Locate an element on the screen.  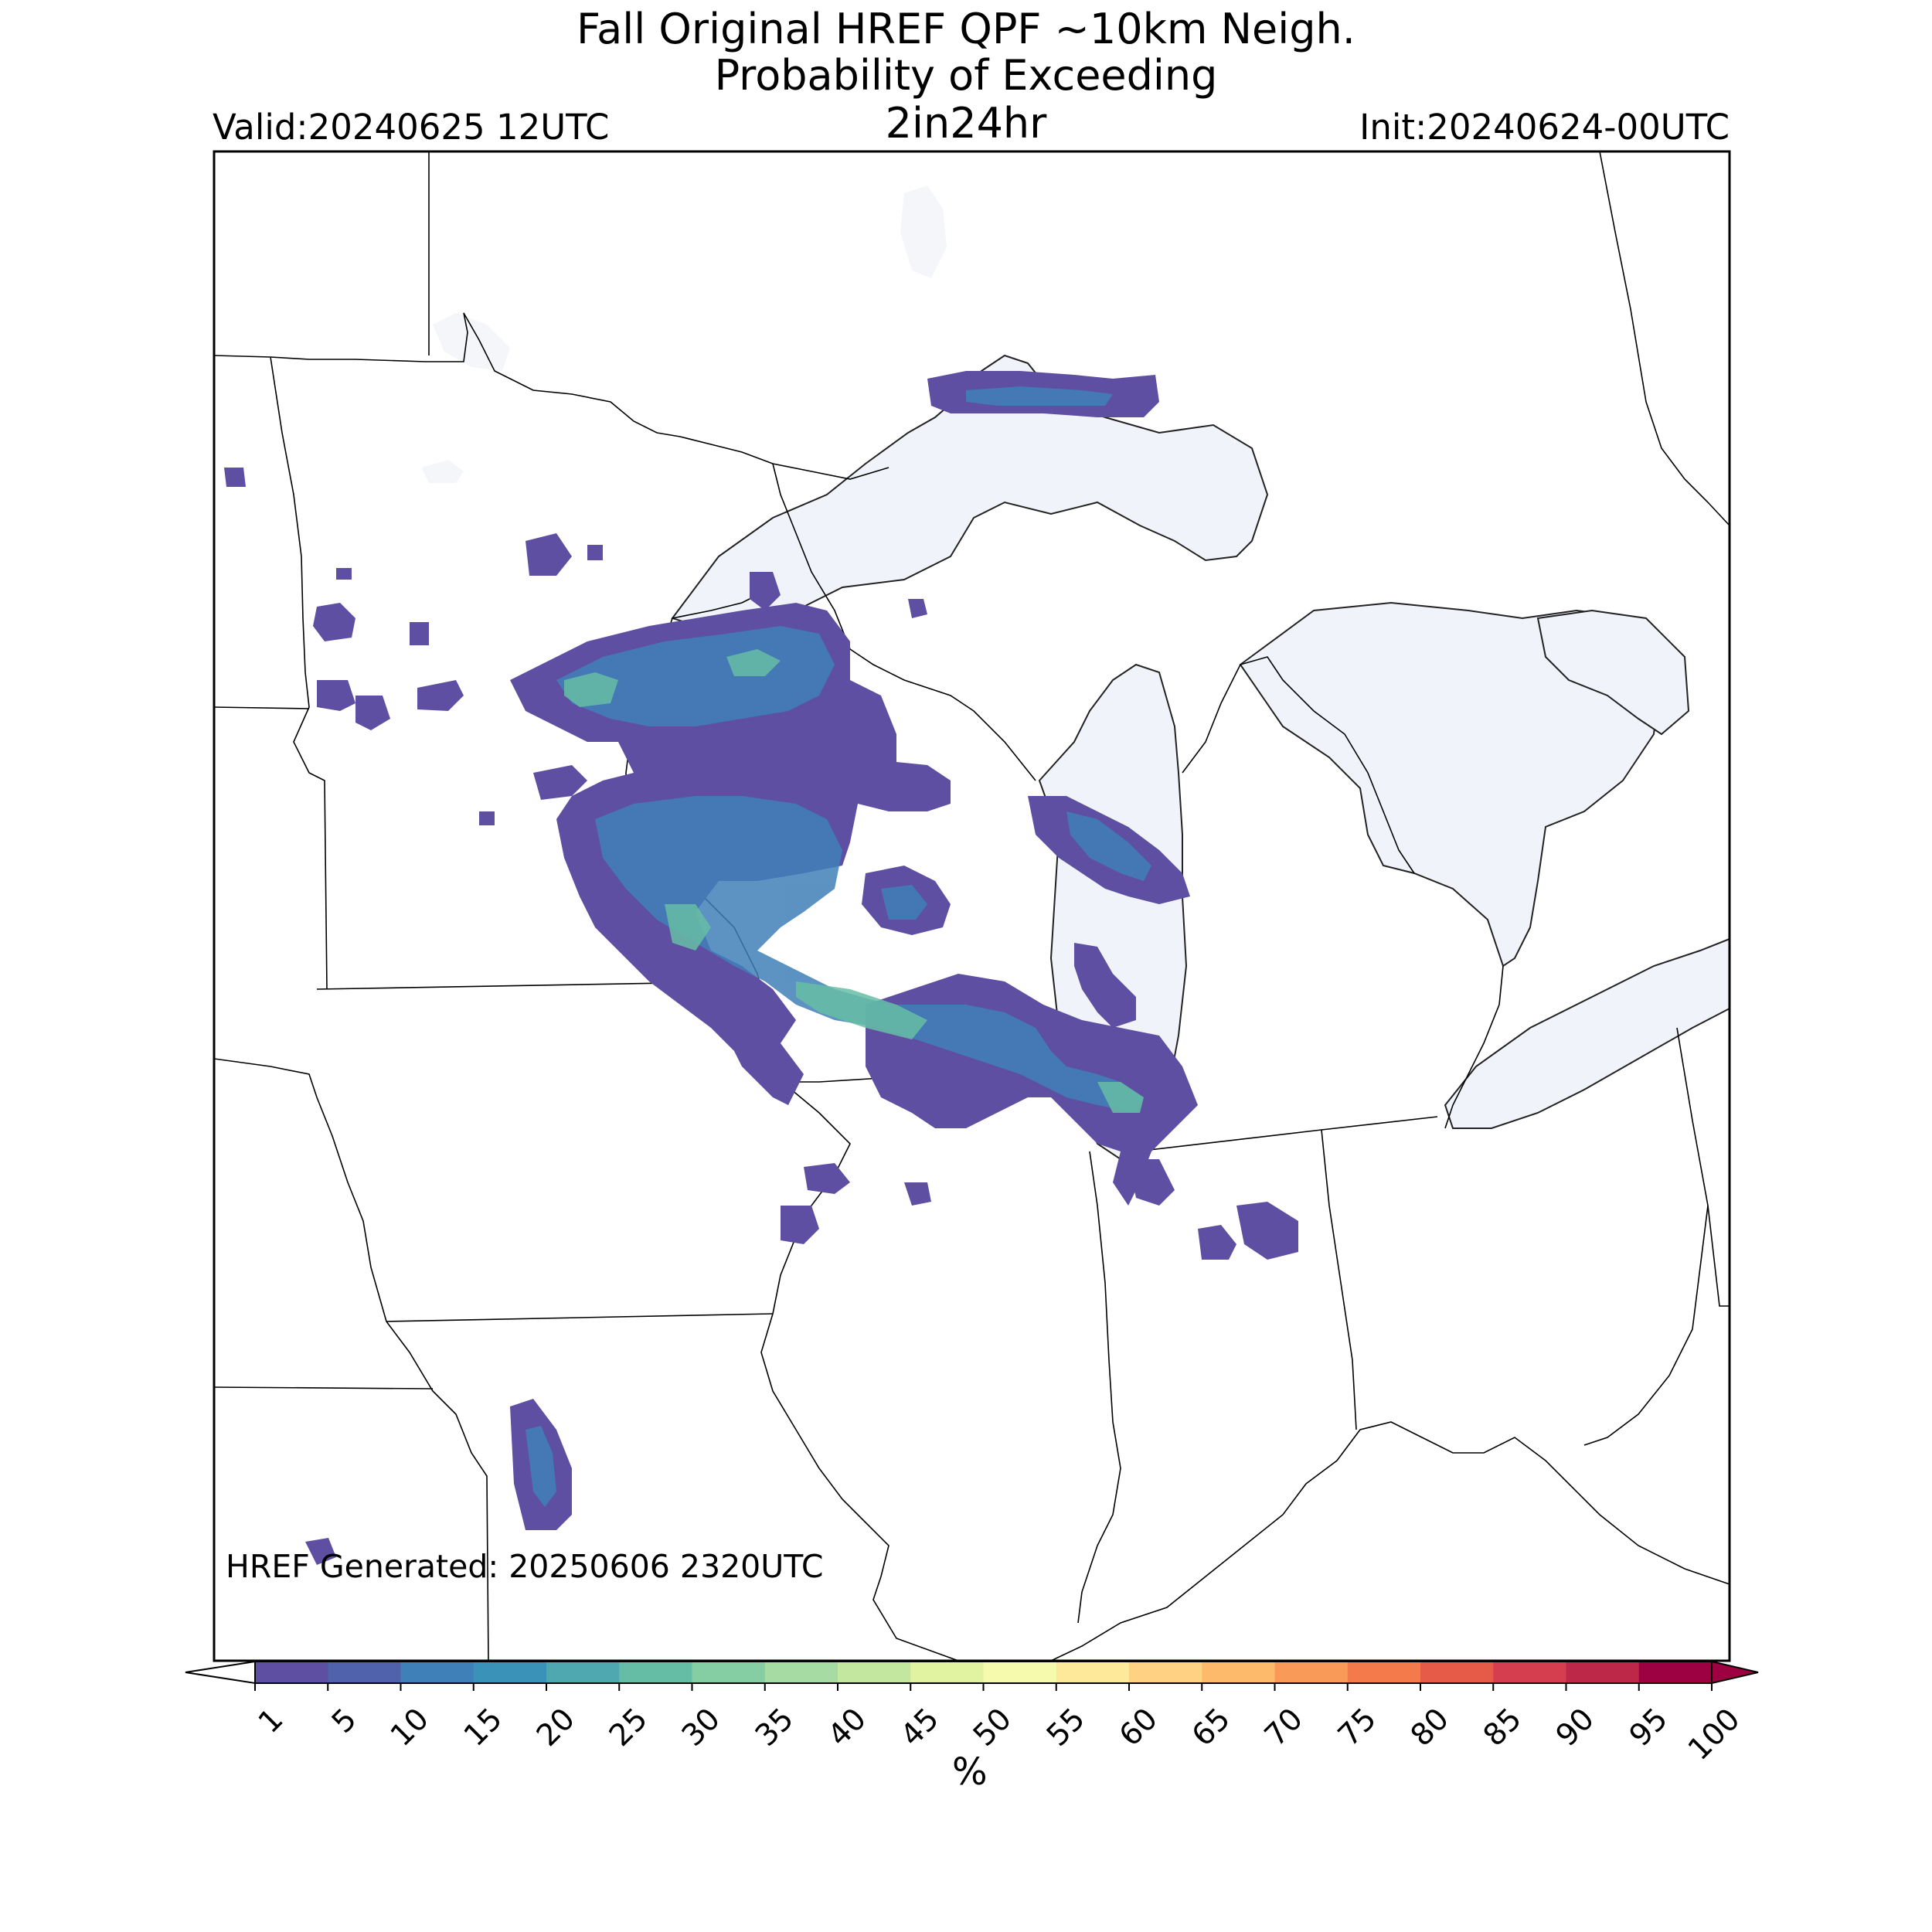
georgian-bay is located at coordinates (1613, 673).